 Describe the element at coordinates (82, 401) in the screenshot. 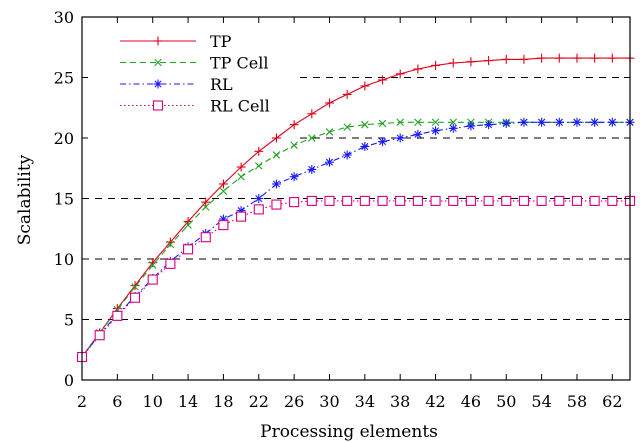

I see `x-tick-label: 2` at that location.